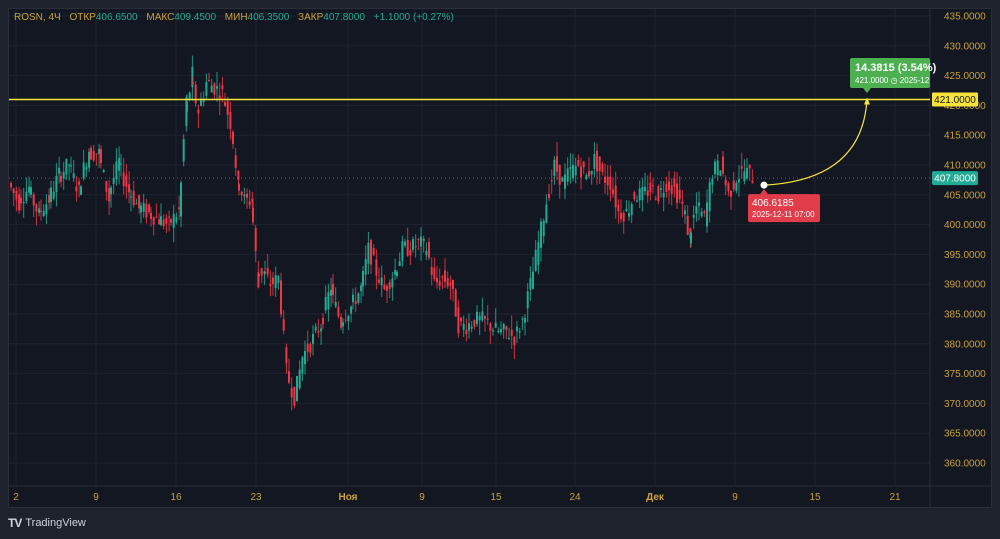 Image resolution: width=1000 pixels, height=539 pixels. I want to click on y-tick-label: 380.0000, so click(965, 344).